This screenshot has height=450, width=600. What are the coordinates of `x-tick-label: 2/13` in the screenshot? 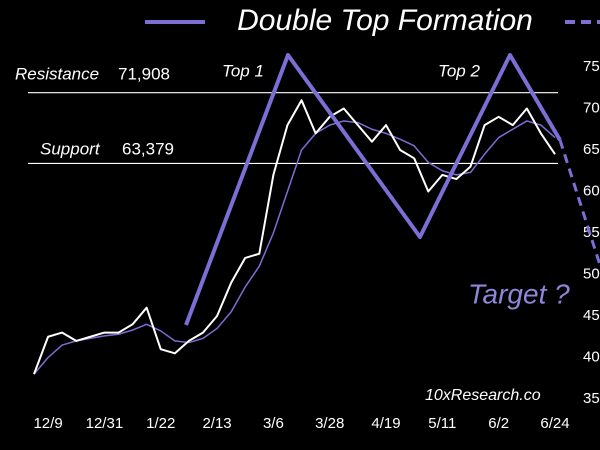 It's located at (216, 423).